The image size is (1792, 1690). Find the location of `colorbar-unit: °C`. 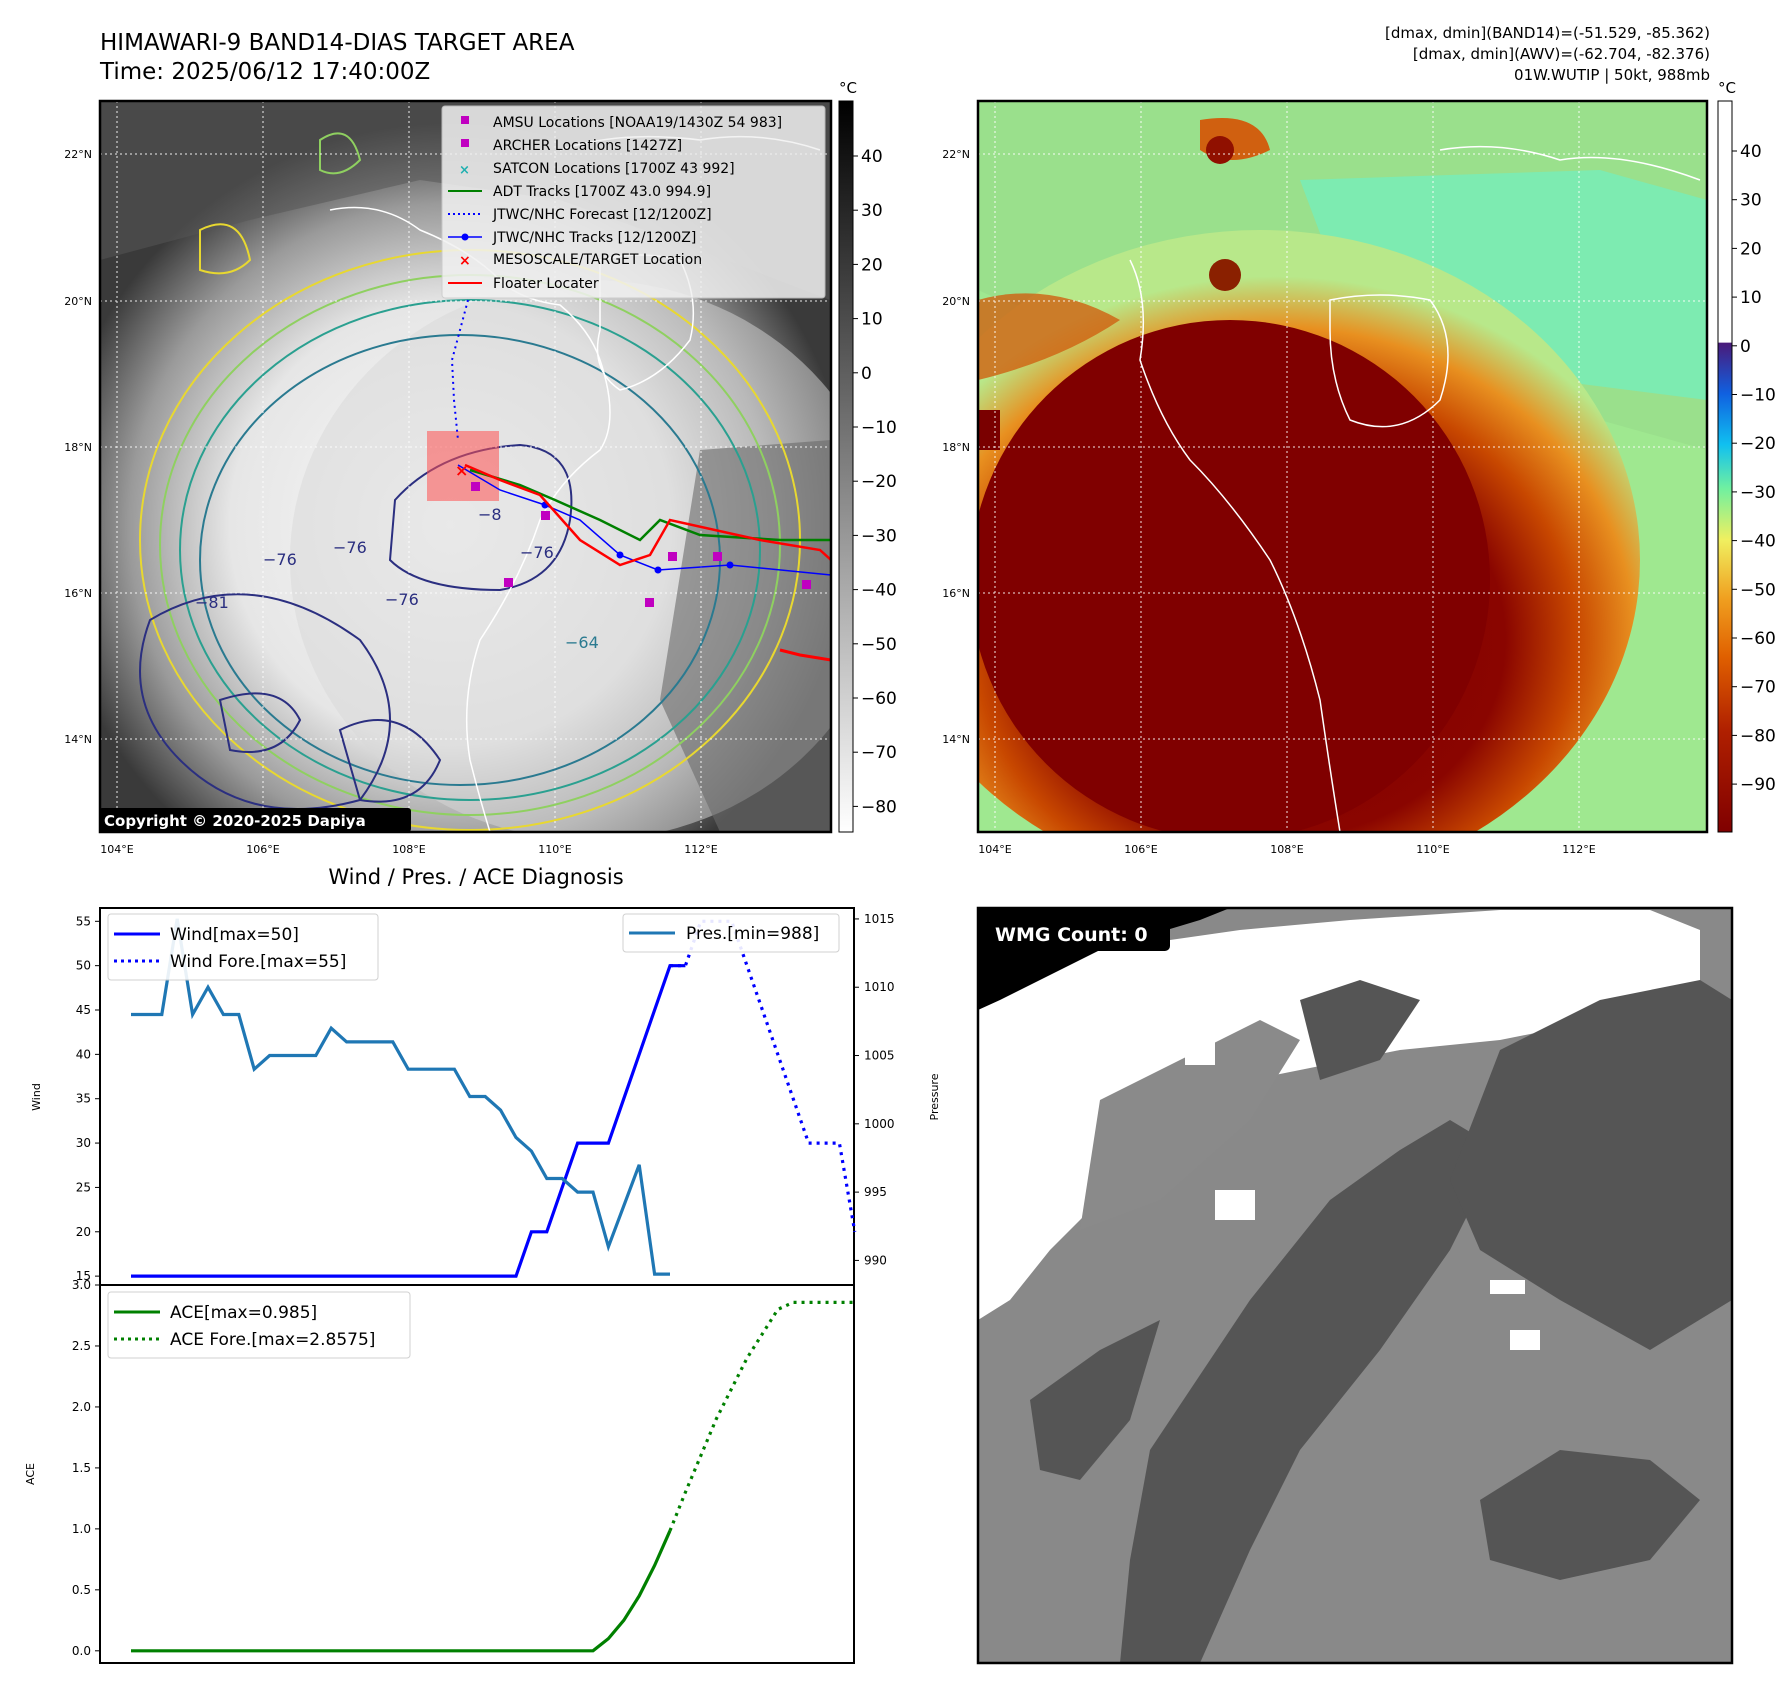

colorbar-unit: °C is located at coordinates (848, 88).